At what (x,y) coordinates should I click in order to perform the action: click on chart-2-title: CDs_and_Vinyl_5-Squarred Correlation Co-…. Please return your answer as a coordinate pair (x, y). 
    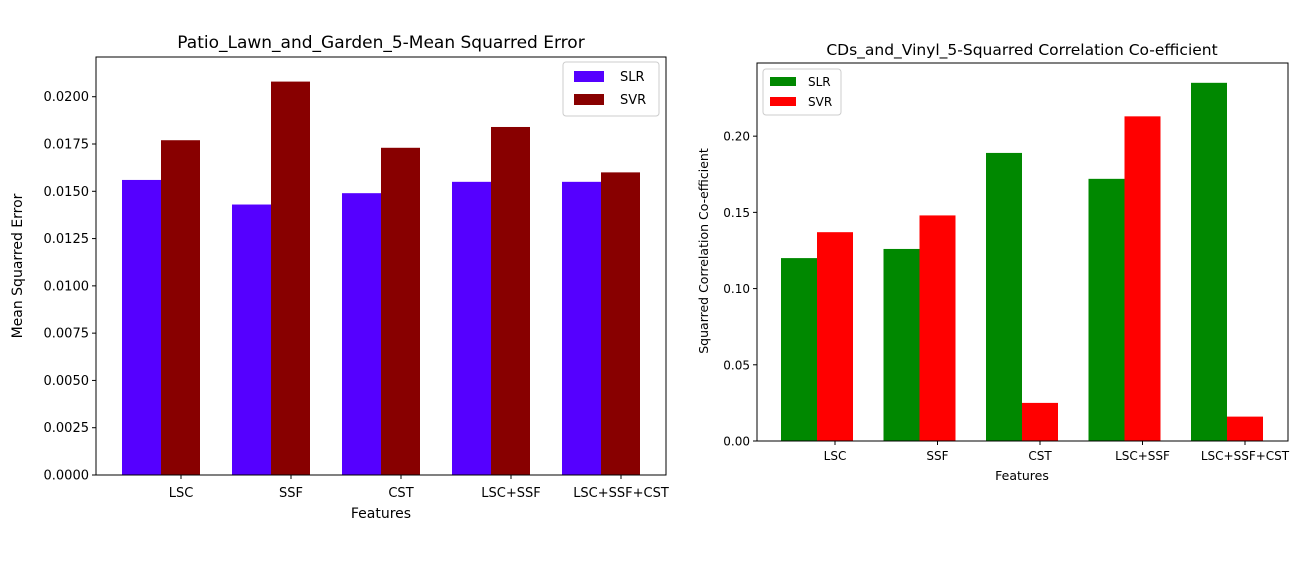
    Looking at the image, I should click on (1021, 50).